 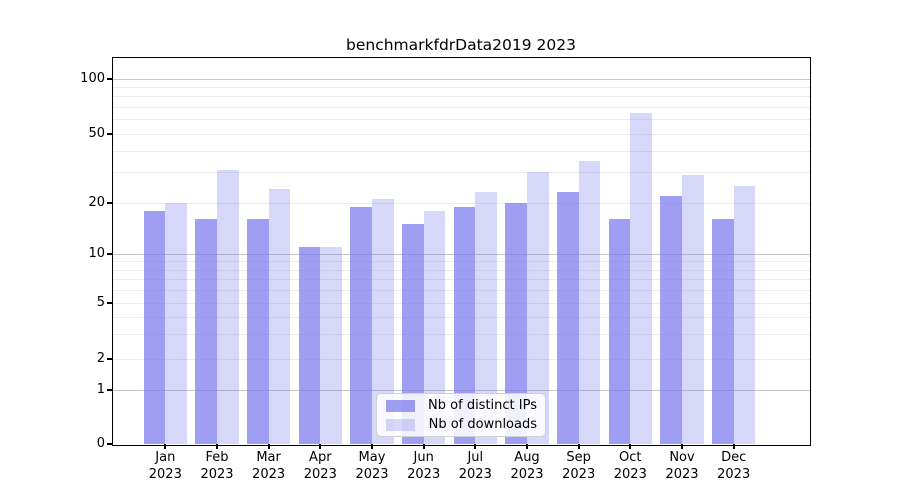 I want to click on y-tick-label-2: 2, so click(x=100, y=358).